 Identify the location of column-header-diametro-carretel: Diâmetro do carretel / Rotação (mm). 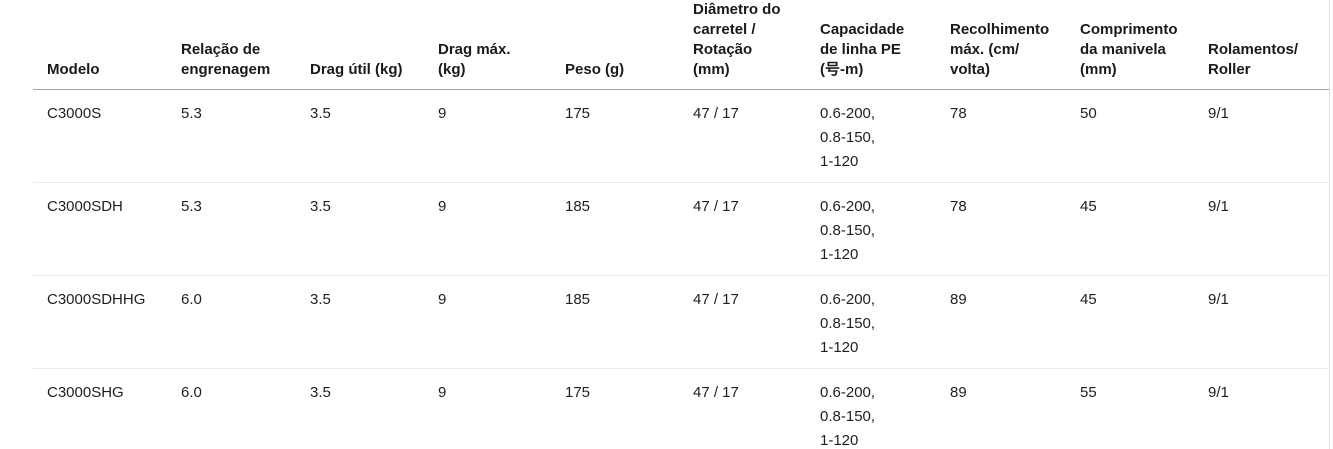
(742, 45).